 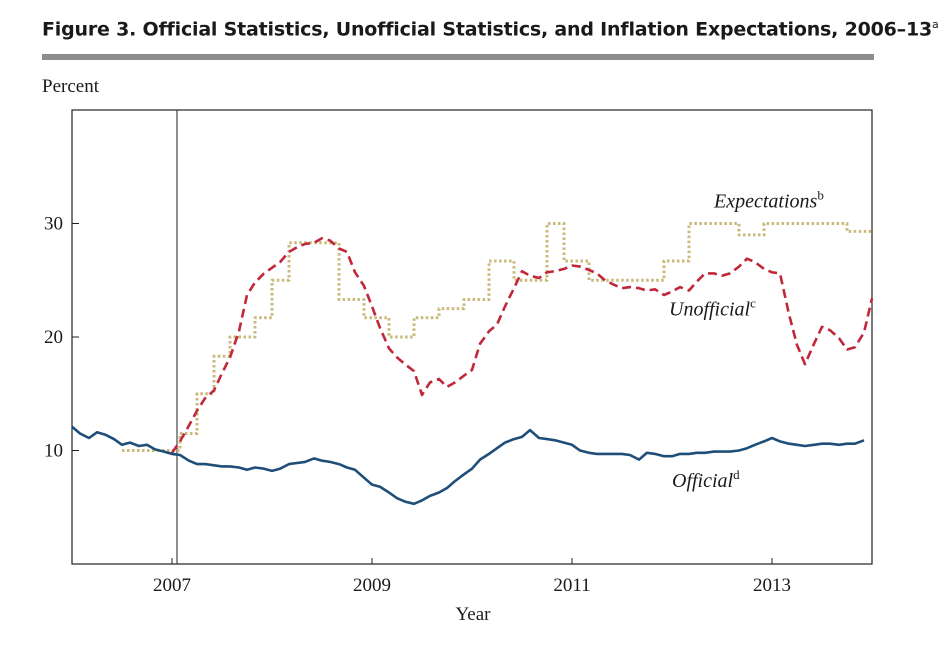 I want to click on x-tick-label-2007: 2007, so click(x=172, y=585).